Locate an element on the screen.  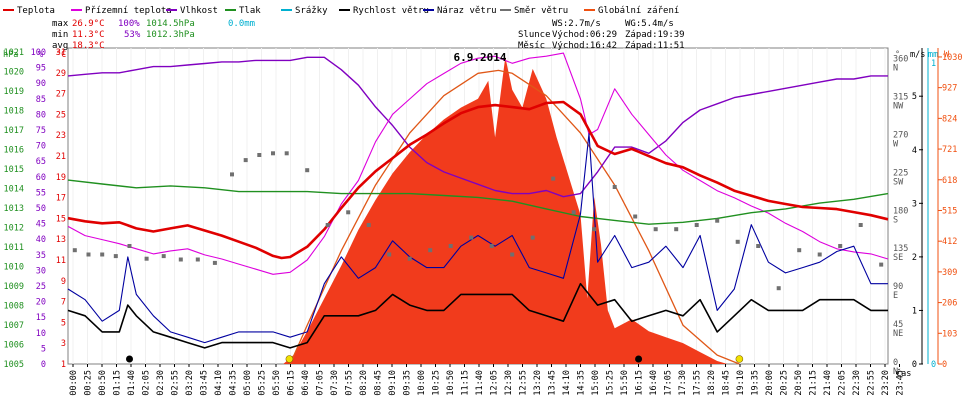
tick-label: 01:15 is located at coordinates (118, 383).